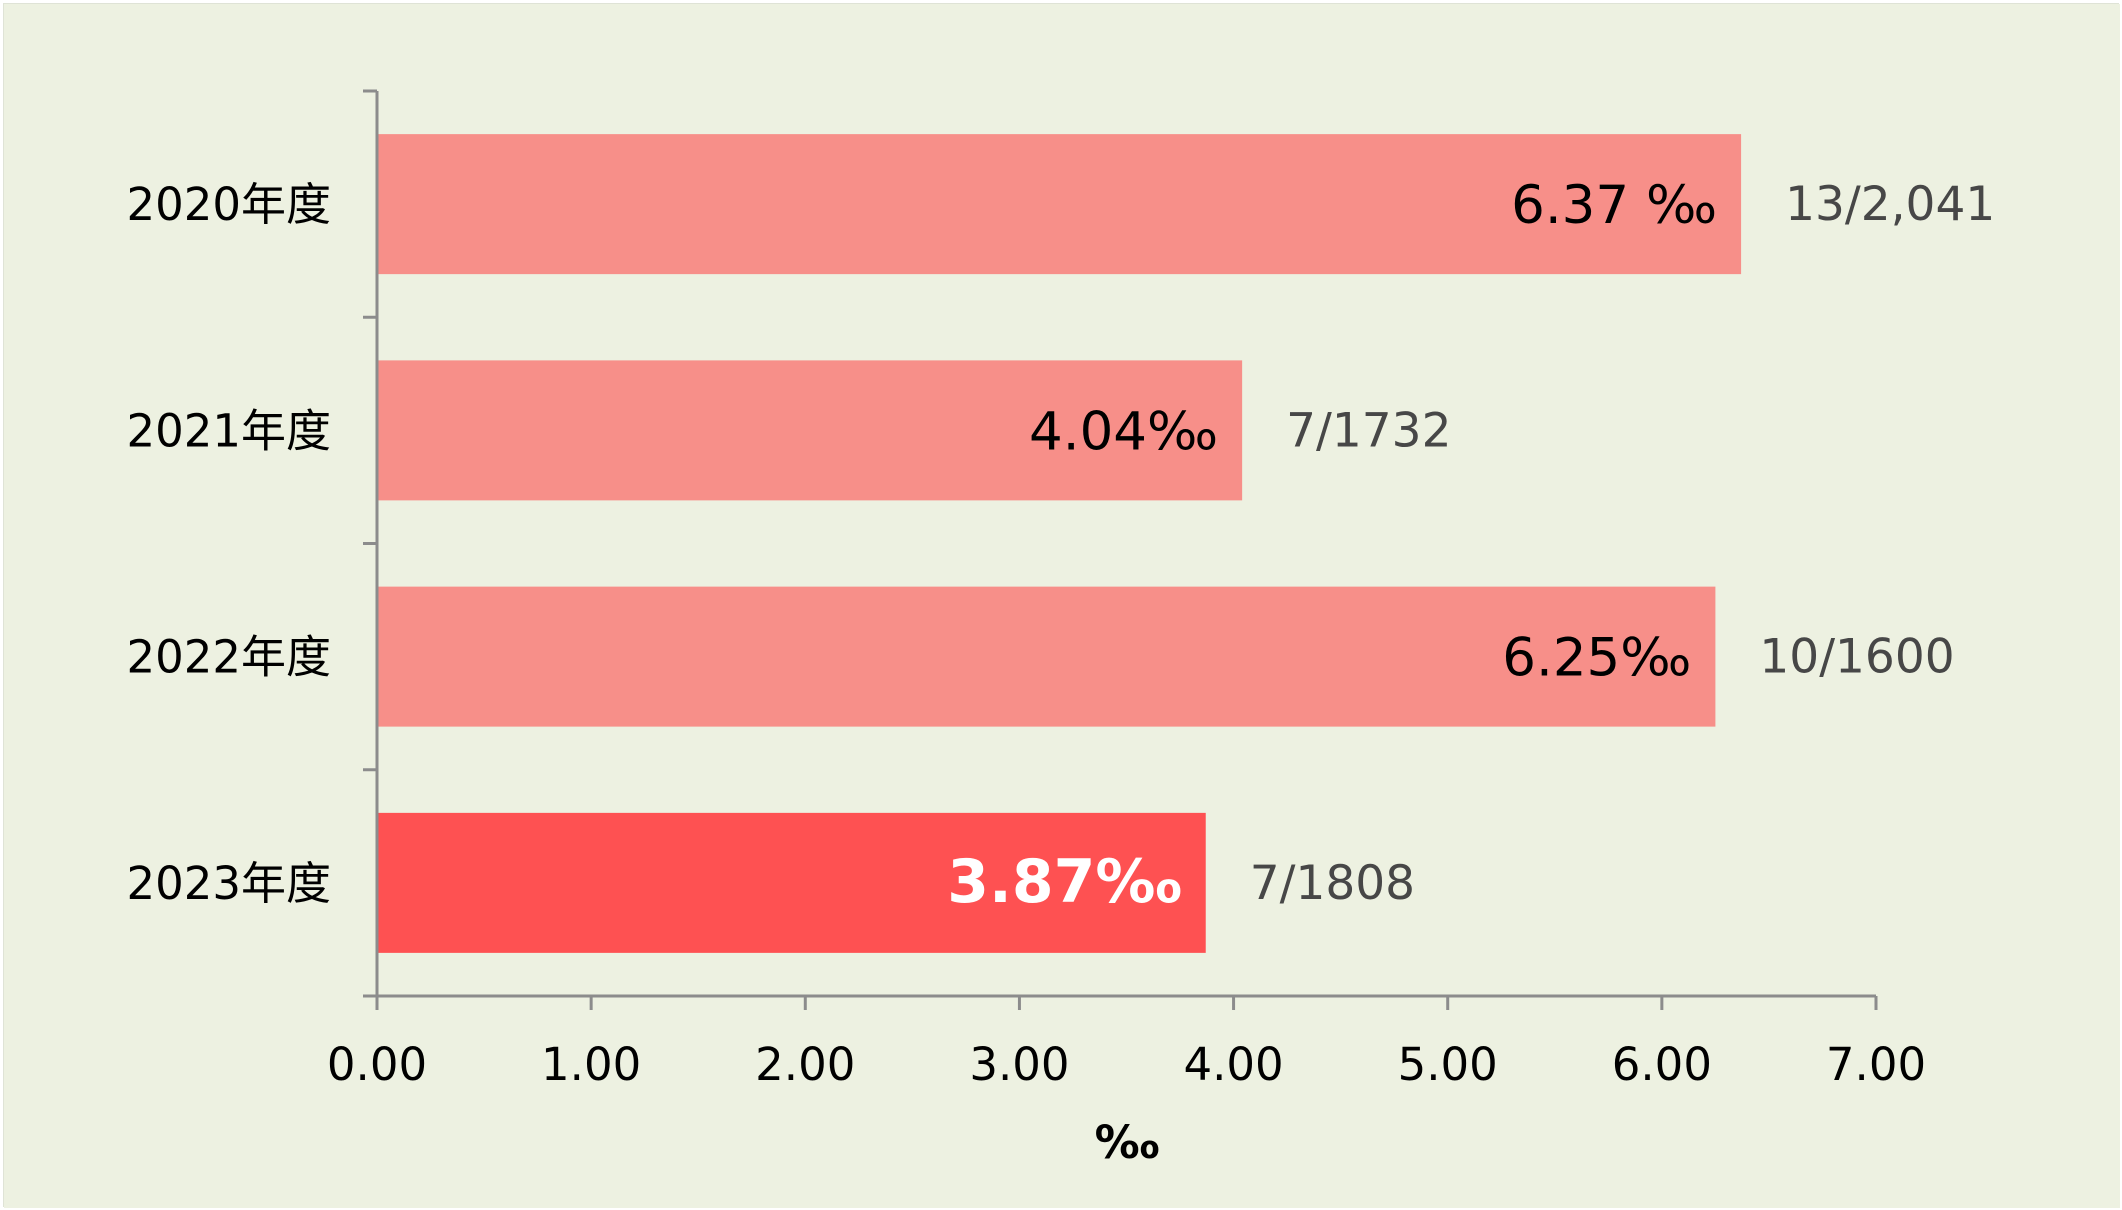  What do you see at coordinates (1064, 882) in the screenshot?
I see `value-label: 3.87‰` at bounding box center [1064, 882].